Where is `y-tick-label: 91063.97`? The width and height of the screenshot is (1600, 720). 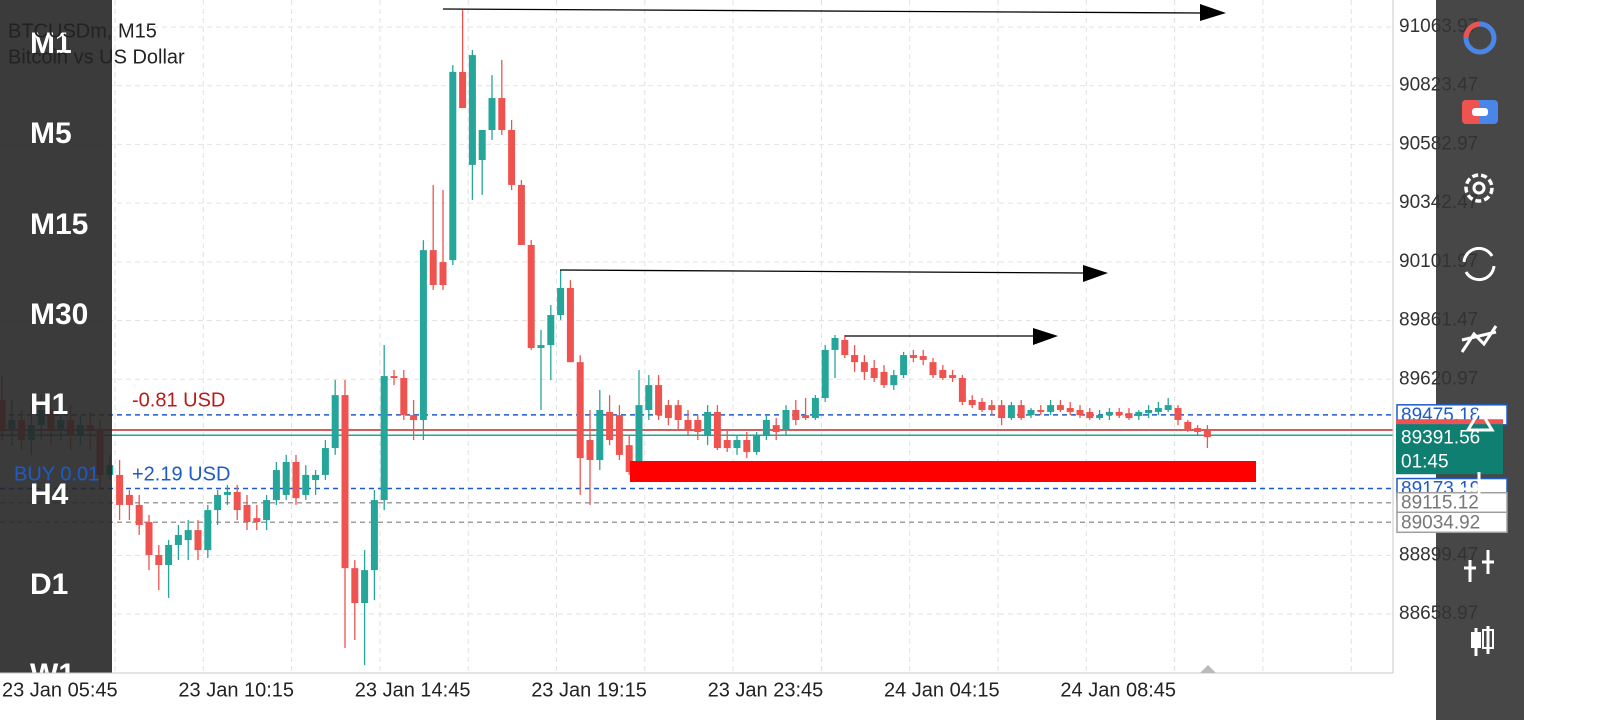 y-tick-label: 91063.97 is located at coordinates (1438, 26).